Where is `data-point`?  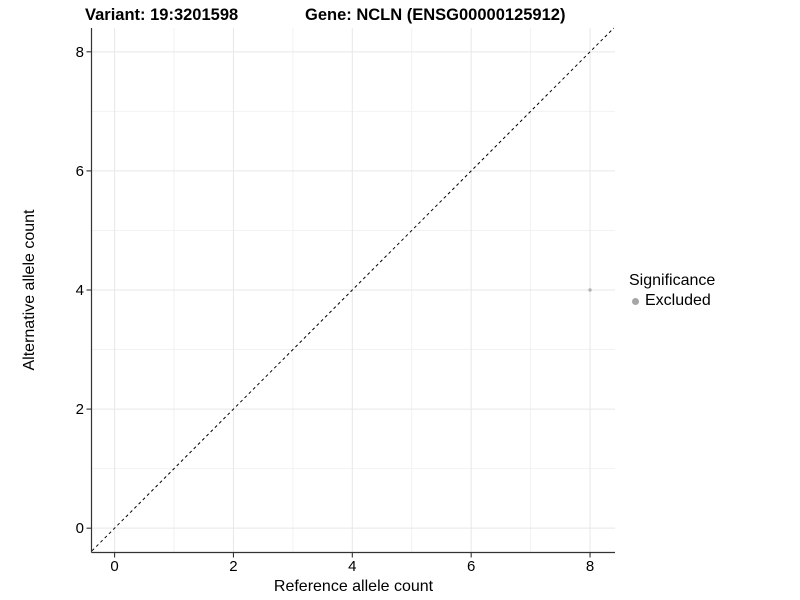 data-point is located at coordinates (590, 290).